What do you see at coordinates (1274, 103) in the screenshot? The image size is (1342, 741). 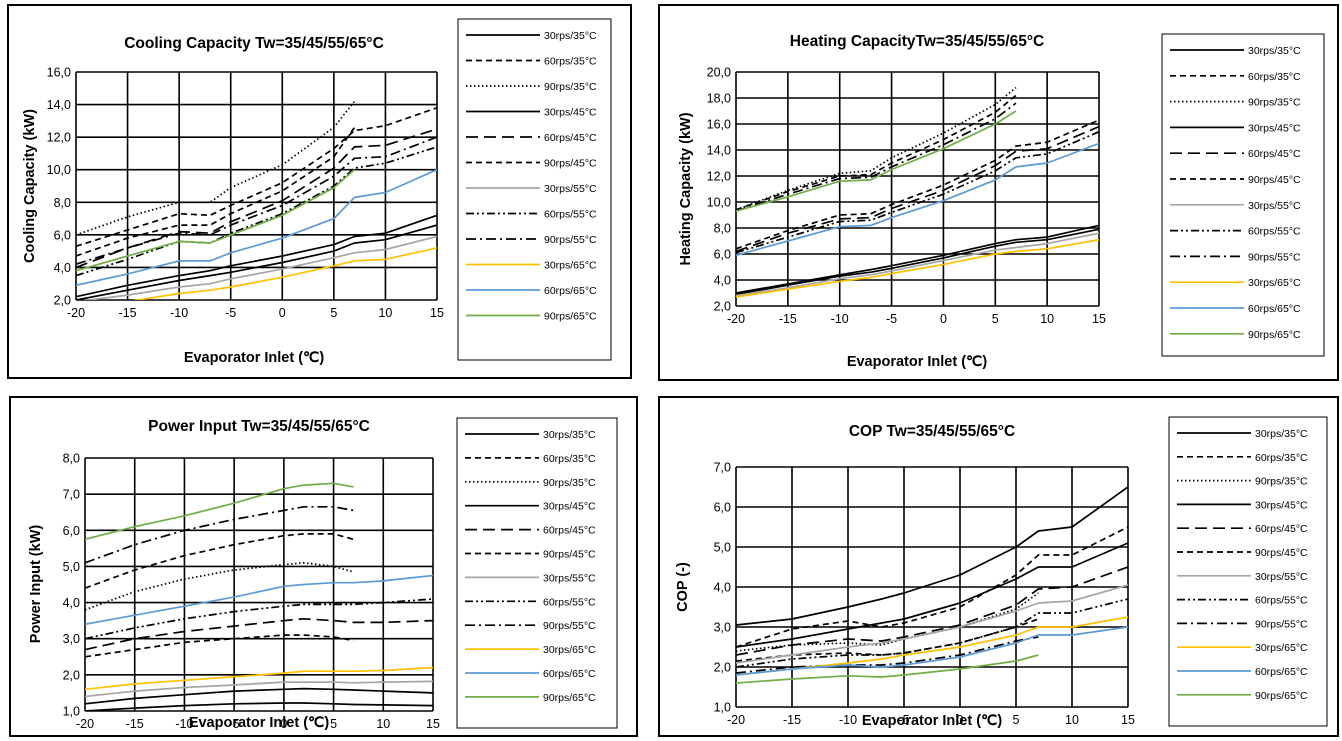 I see `legend-entry: 90rps/35°C` at bounding box center [1274, 103].